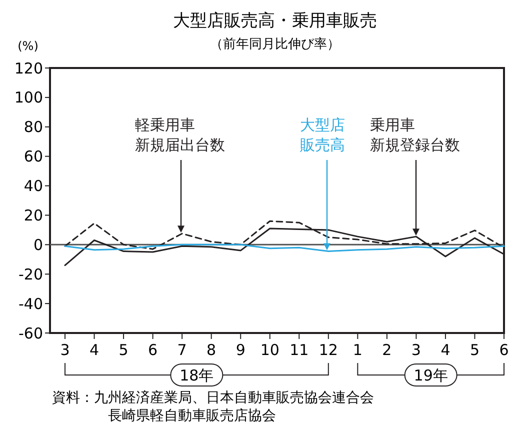 The image size is (510, 430). What do you see at coordinates (33, 127) in the screenshot?
I see `y-tick-label: 80` at bounding box center [33, 127].